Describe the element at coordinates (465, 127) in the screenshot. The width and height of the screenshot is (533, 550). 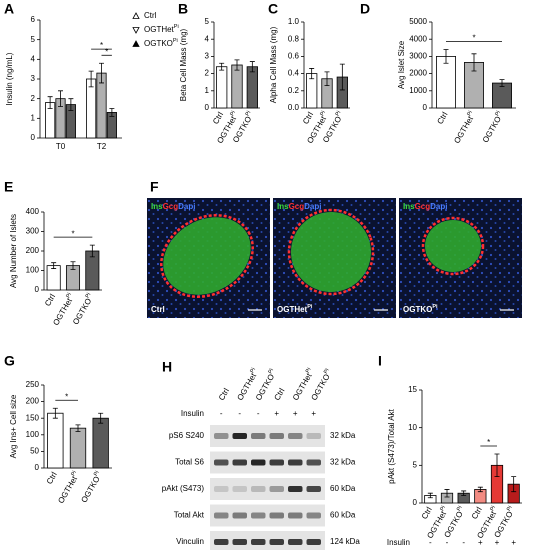
I see `x-tick-label: OGTHetPi` at that location.